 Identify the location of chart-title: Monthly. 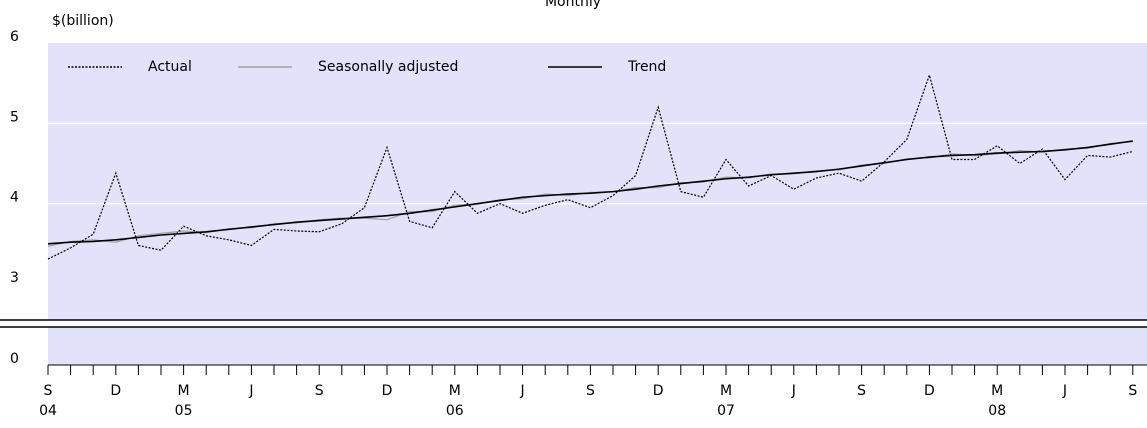
(573, 5).